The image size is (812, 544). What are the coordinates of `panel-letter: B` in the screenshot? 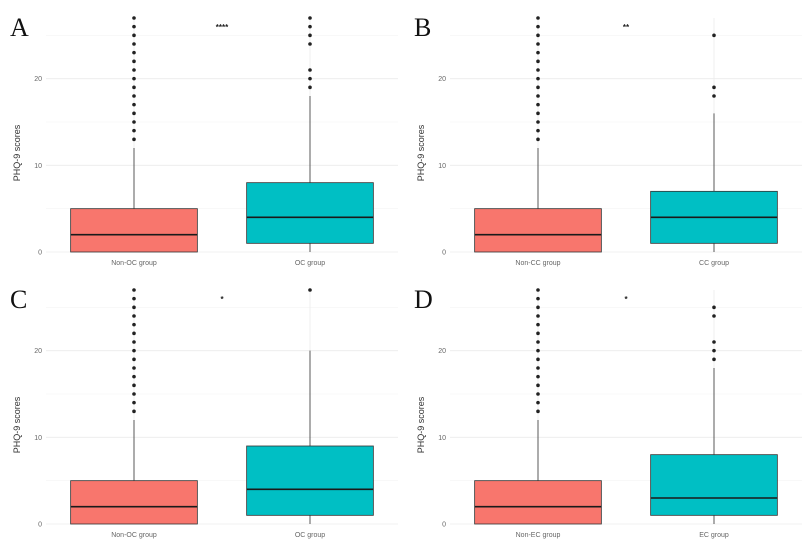 It's located at (422, 27).